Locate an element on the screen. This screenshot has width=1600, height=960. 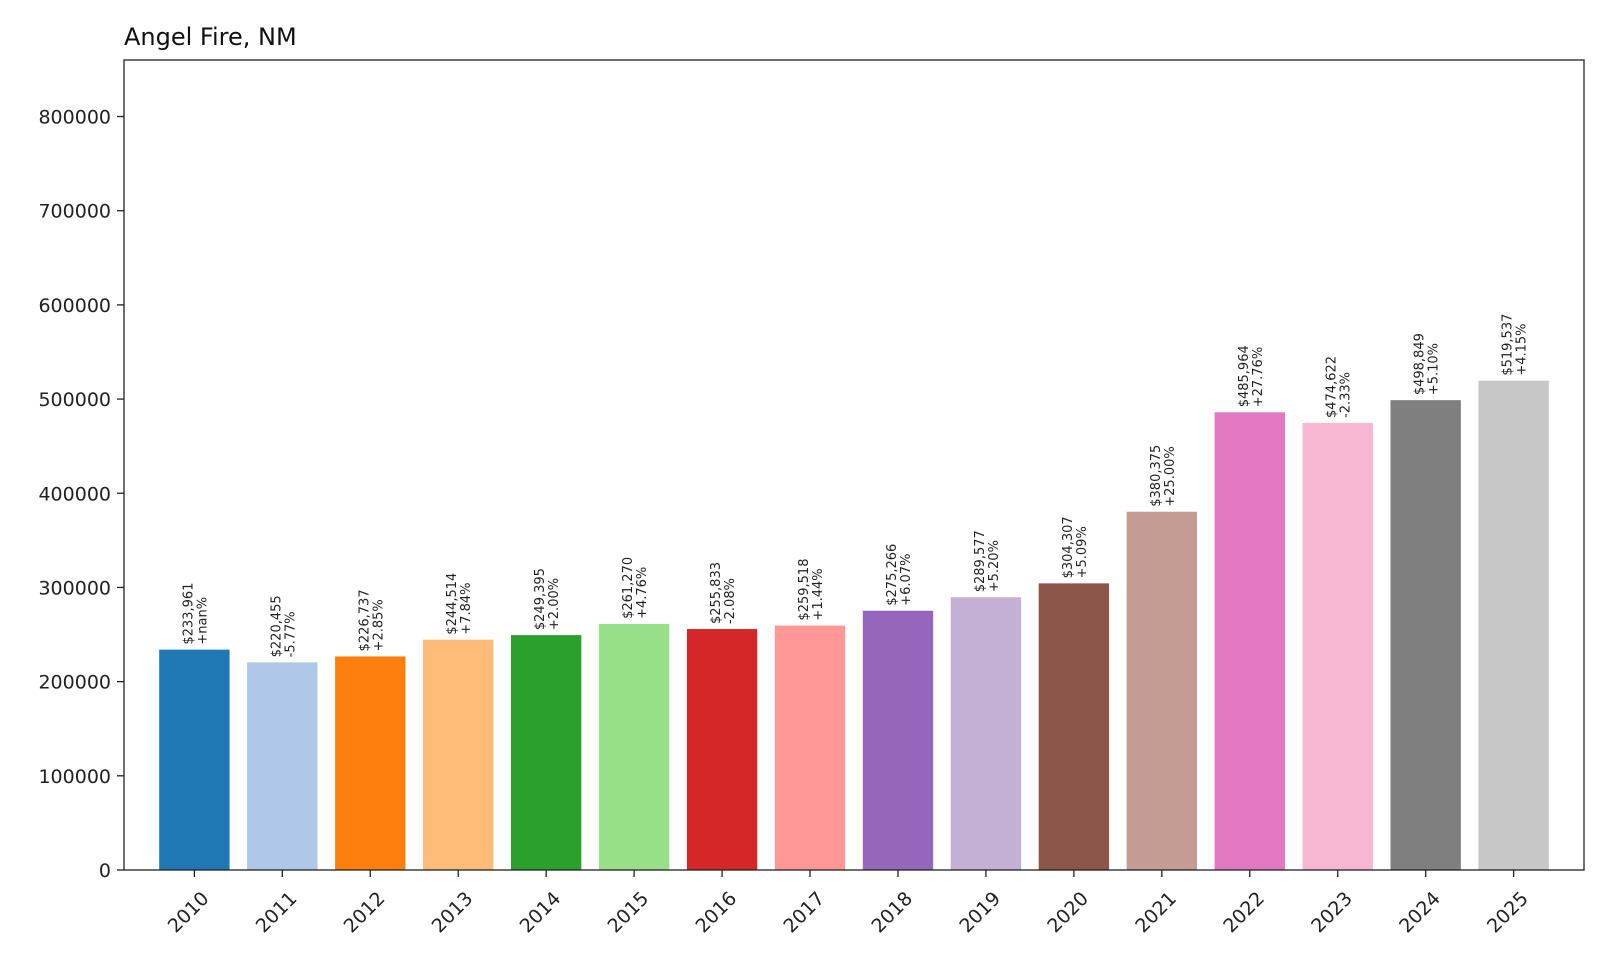
x-tick-label: 2013 is located at coordinates (453, 913).